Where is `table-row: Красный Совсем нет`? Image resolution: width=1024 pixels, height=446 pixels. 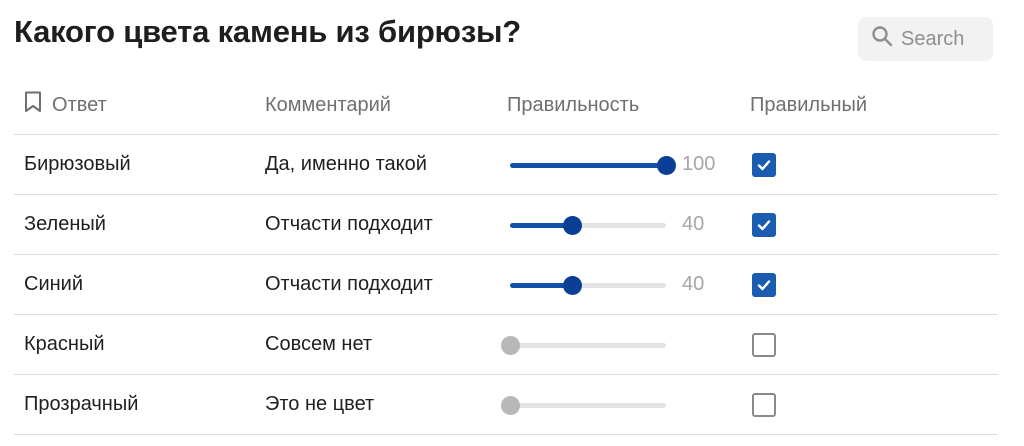
table-row: Красный Совсем нет is located at coordinates (506, 345).